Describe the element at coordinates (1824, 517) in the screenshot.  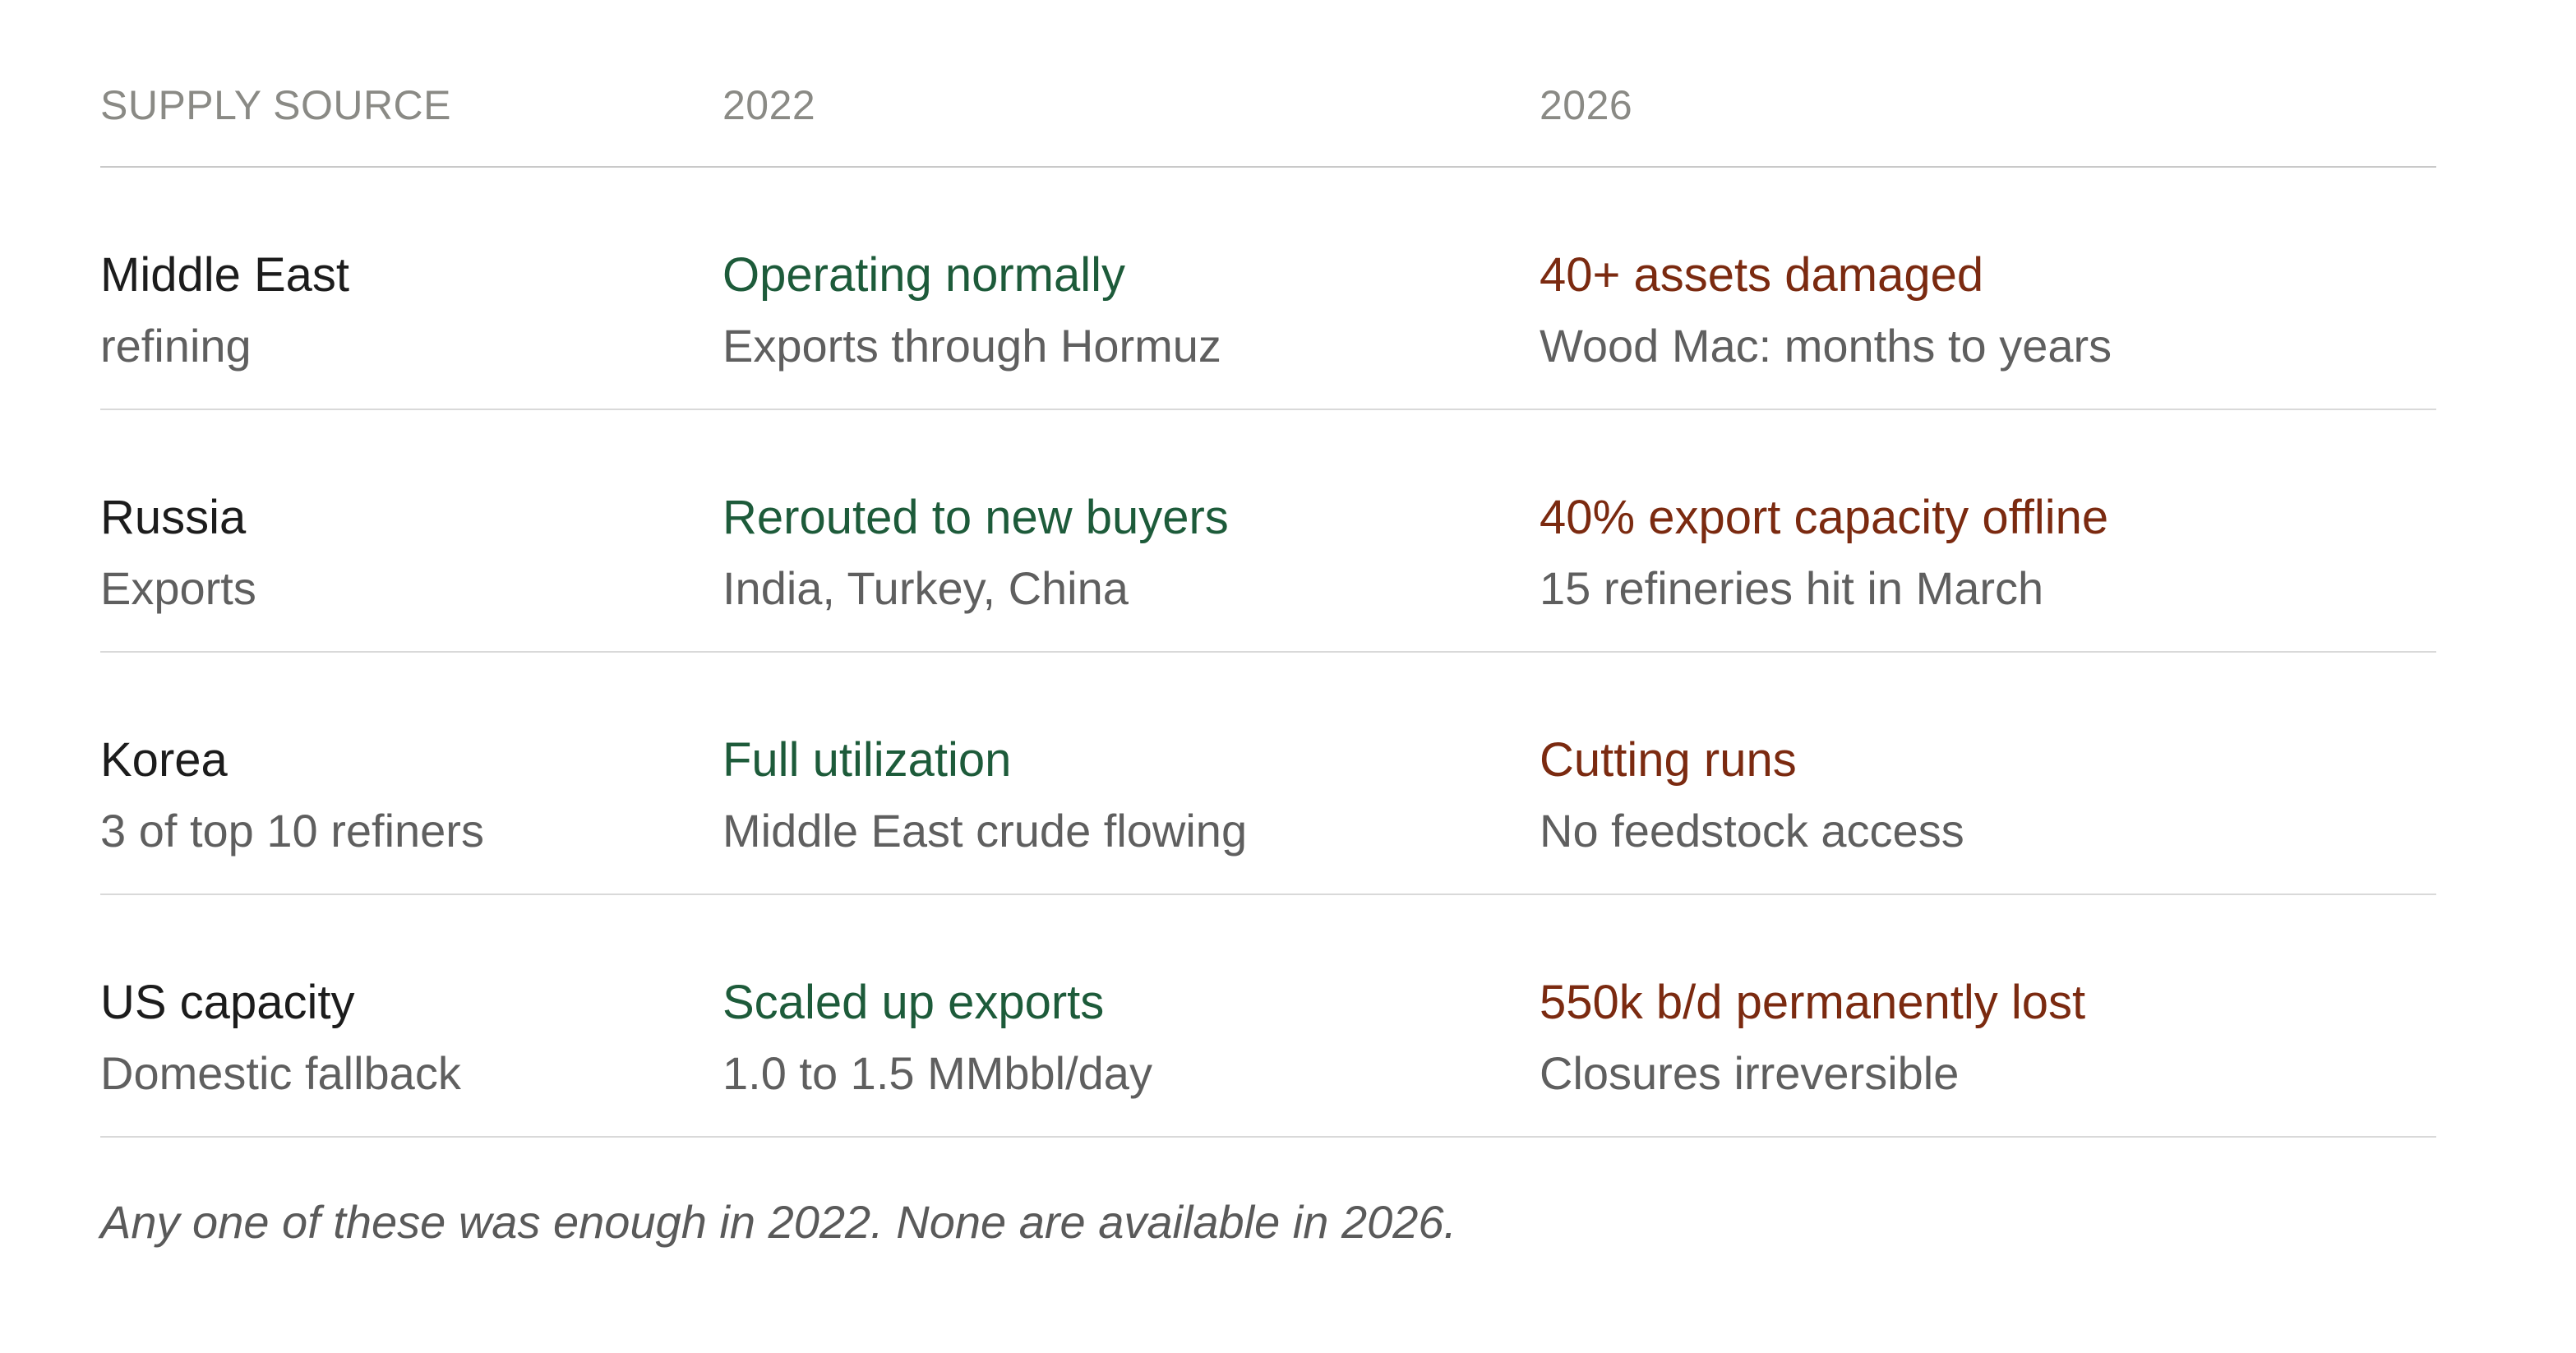
I see `status-2026: 40% export capacity offline` at that location.